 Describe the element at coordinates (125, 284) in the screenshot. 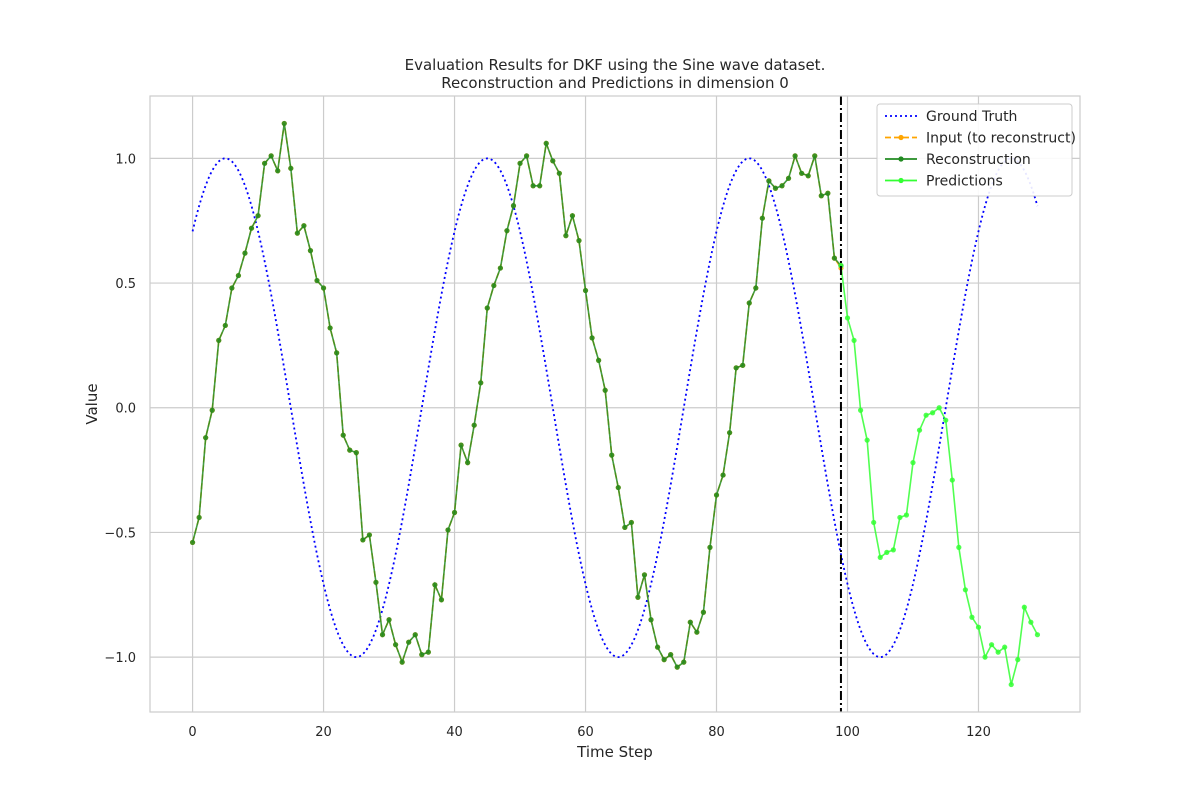

I see `y-tick-label: 0.5` at that location.